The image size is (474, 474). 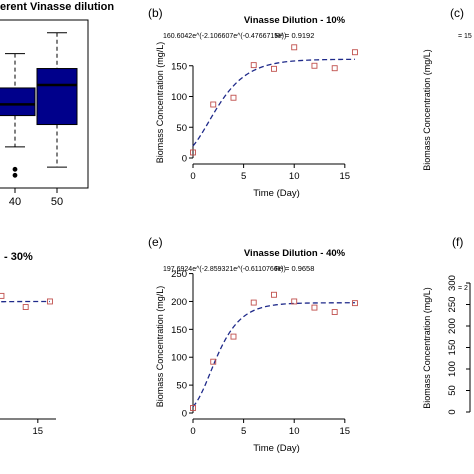 I want to click on x-tick-label: 50, so click(x=57, y=202).